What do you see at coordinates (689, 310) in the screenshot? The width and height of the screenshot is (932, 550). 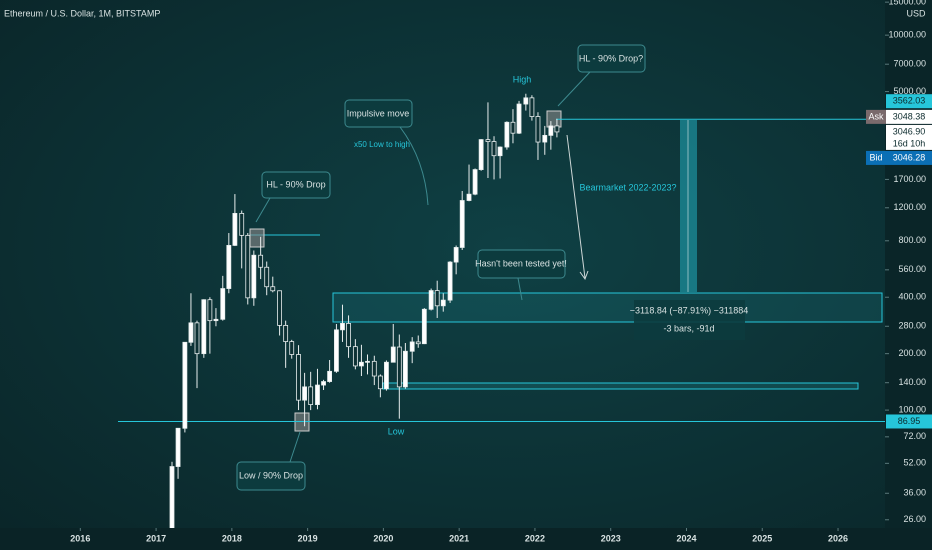 I see `measure-label: −3118.84 (−87.91%) −311884` at bounding box center [689, 310].